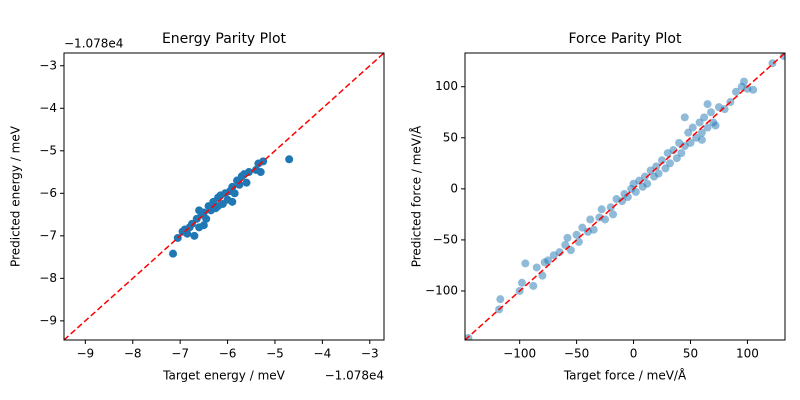 This screenshot has width=800, height=400. What do you see at coordinates (370, 354) in the screenshot?
I see `x-tick-label: −3` at bounding box center [370, 354].